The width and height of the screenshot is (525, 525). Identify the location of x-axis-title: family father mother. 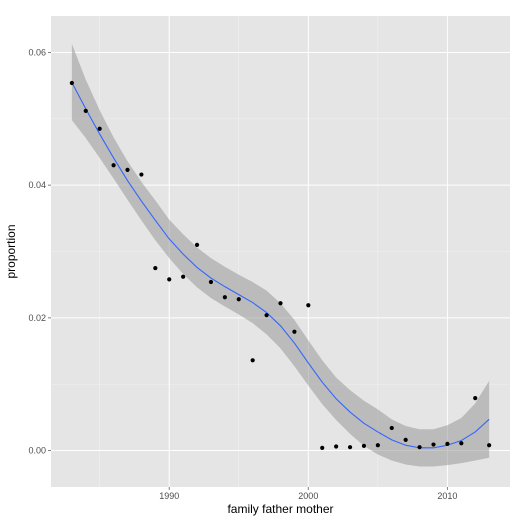
(280, 509).